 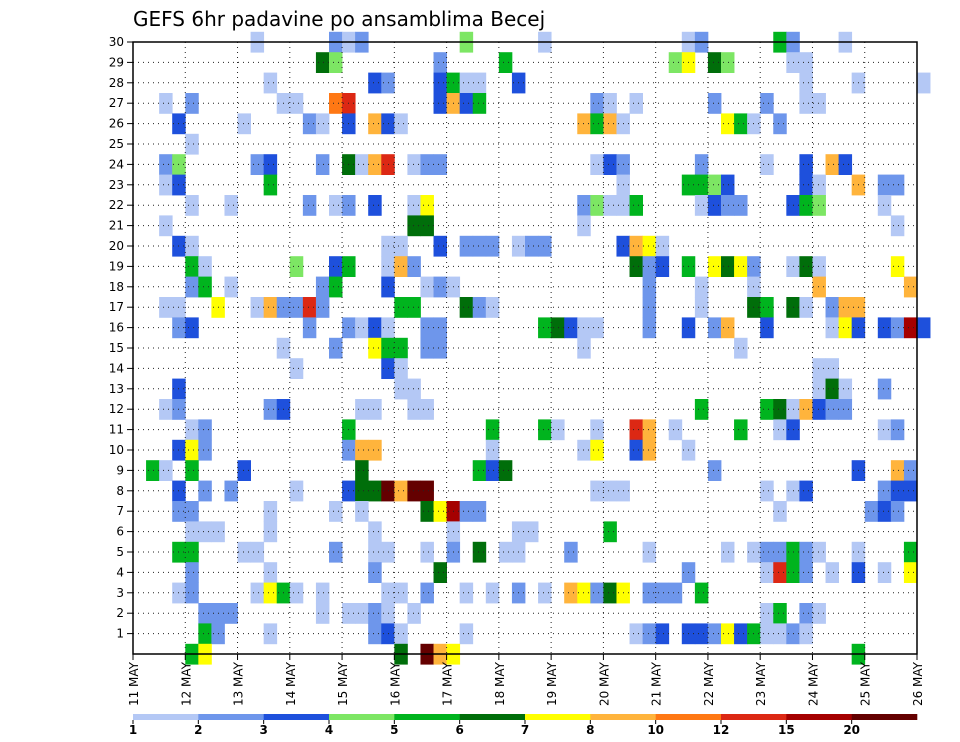 What do you see at coordinates (721, 730) in the screenshot?
I see `colorbar-label: 12` at bounding box center [721, 730].